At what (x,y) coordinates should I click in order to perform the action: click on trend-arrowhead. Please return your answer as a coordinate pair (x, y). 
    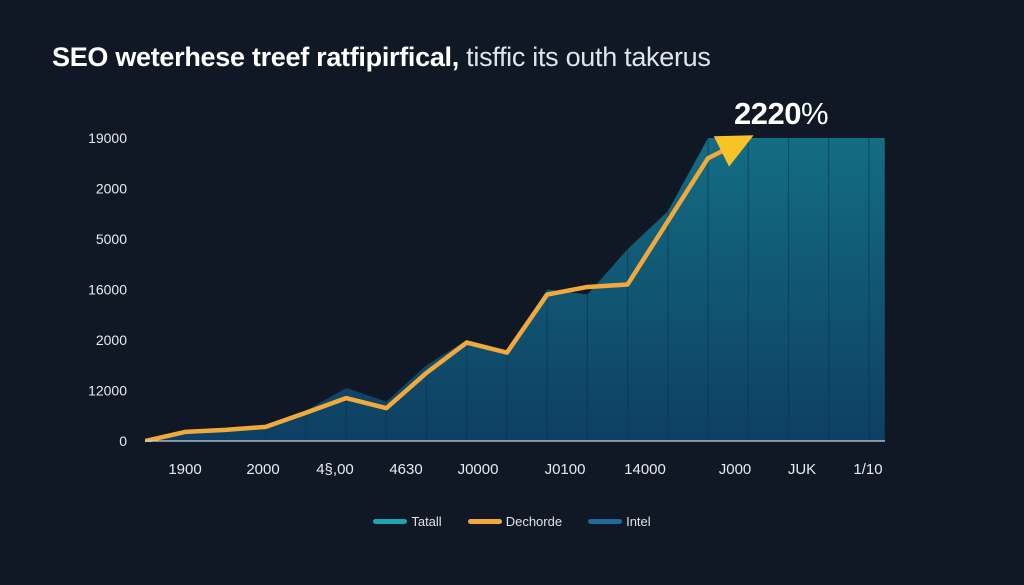
    Looking at the image, I should click on (733, 151).